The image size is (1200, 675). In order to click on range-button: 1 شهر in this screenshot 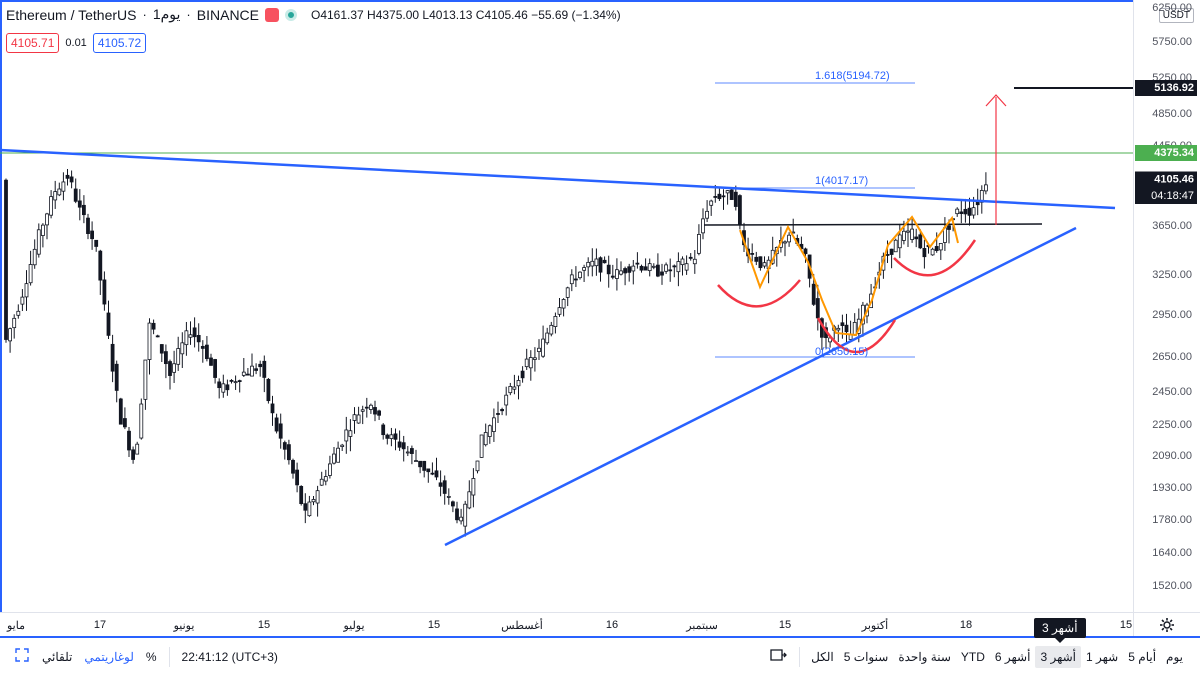, I will do `click(1102, 656)`.